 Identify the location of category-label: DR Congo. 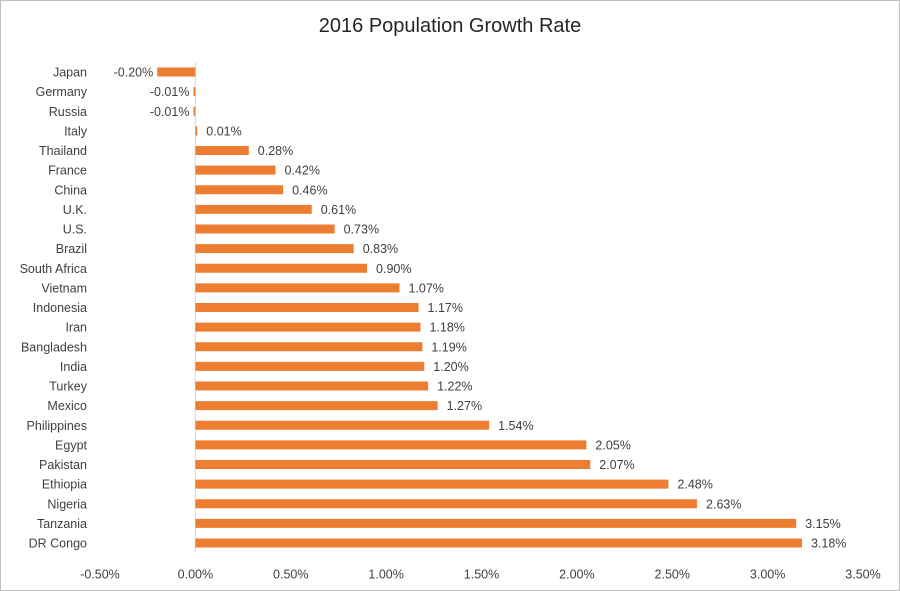
(58, 544).